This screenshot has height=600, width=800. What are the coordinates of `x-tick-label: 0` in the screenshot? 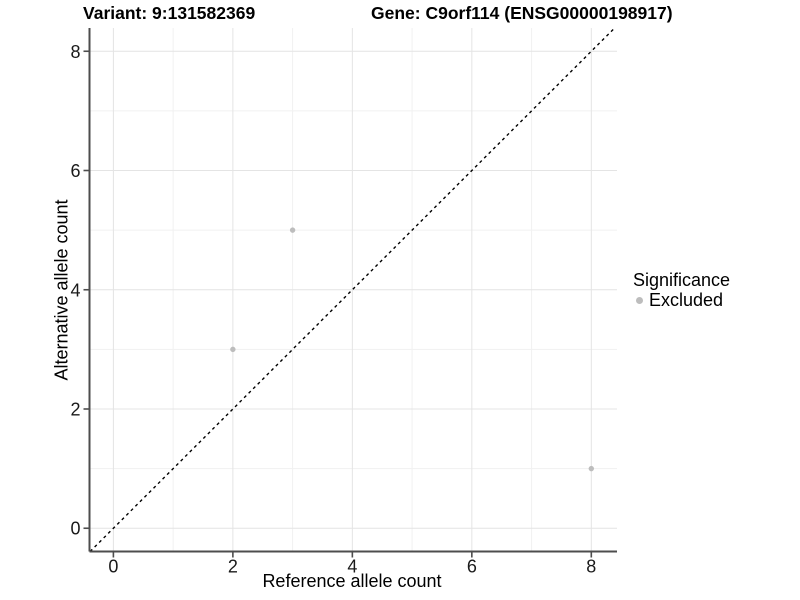 It's located at (113, 567).